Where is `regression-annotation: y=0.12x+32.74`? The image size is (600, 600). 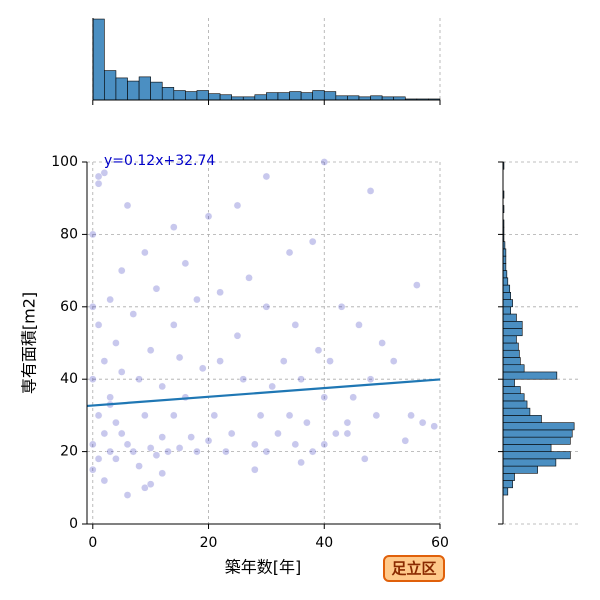
regression-annotation: y=0.12x+32.74 is located at coordinates (159, 161).